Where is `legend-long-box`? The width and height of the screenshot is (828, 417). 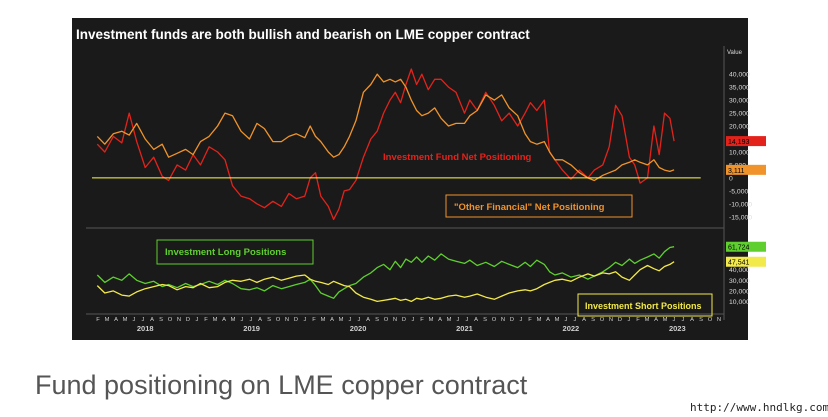 legend-long-box is located at coordinates (235, 252).